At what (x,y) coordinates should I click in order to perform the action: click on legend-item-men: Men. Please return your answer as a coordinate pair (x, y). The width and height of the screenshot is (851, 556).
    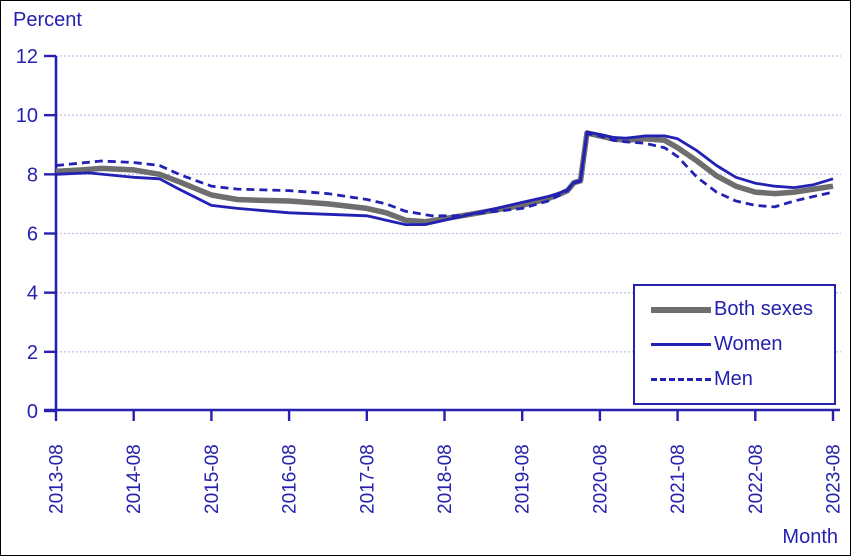
    Looking at the image, I should click on (742, 379).